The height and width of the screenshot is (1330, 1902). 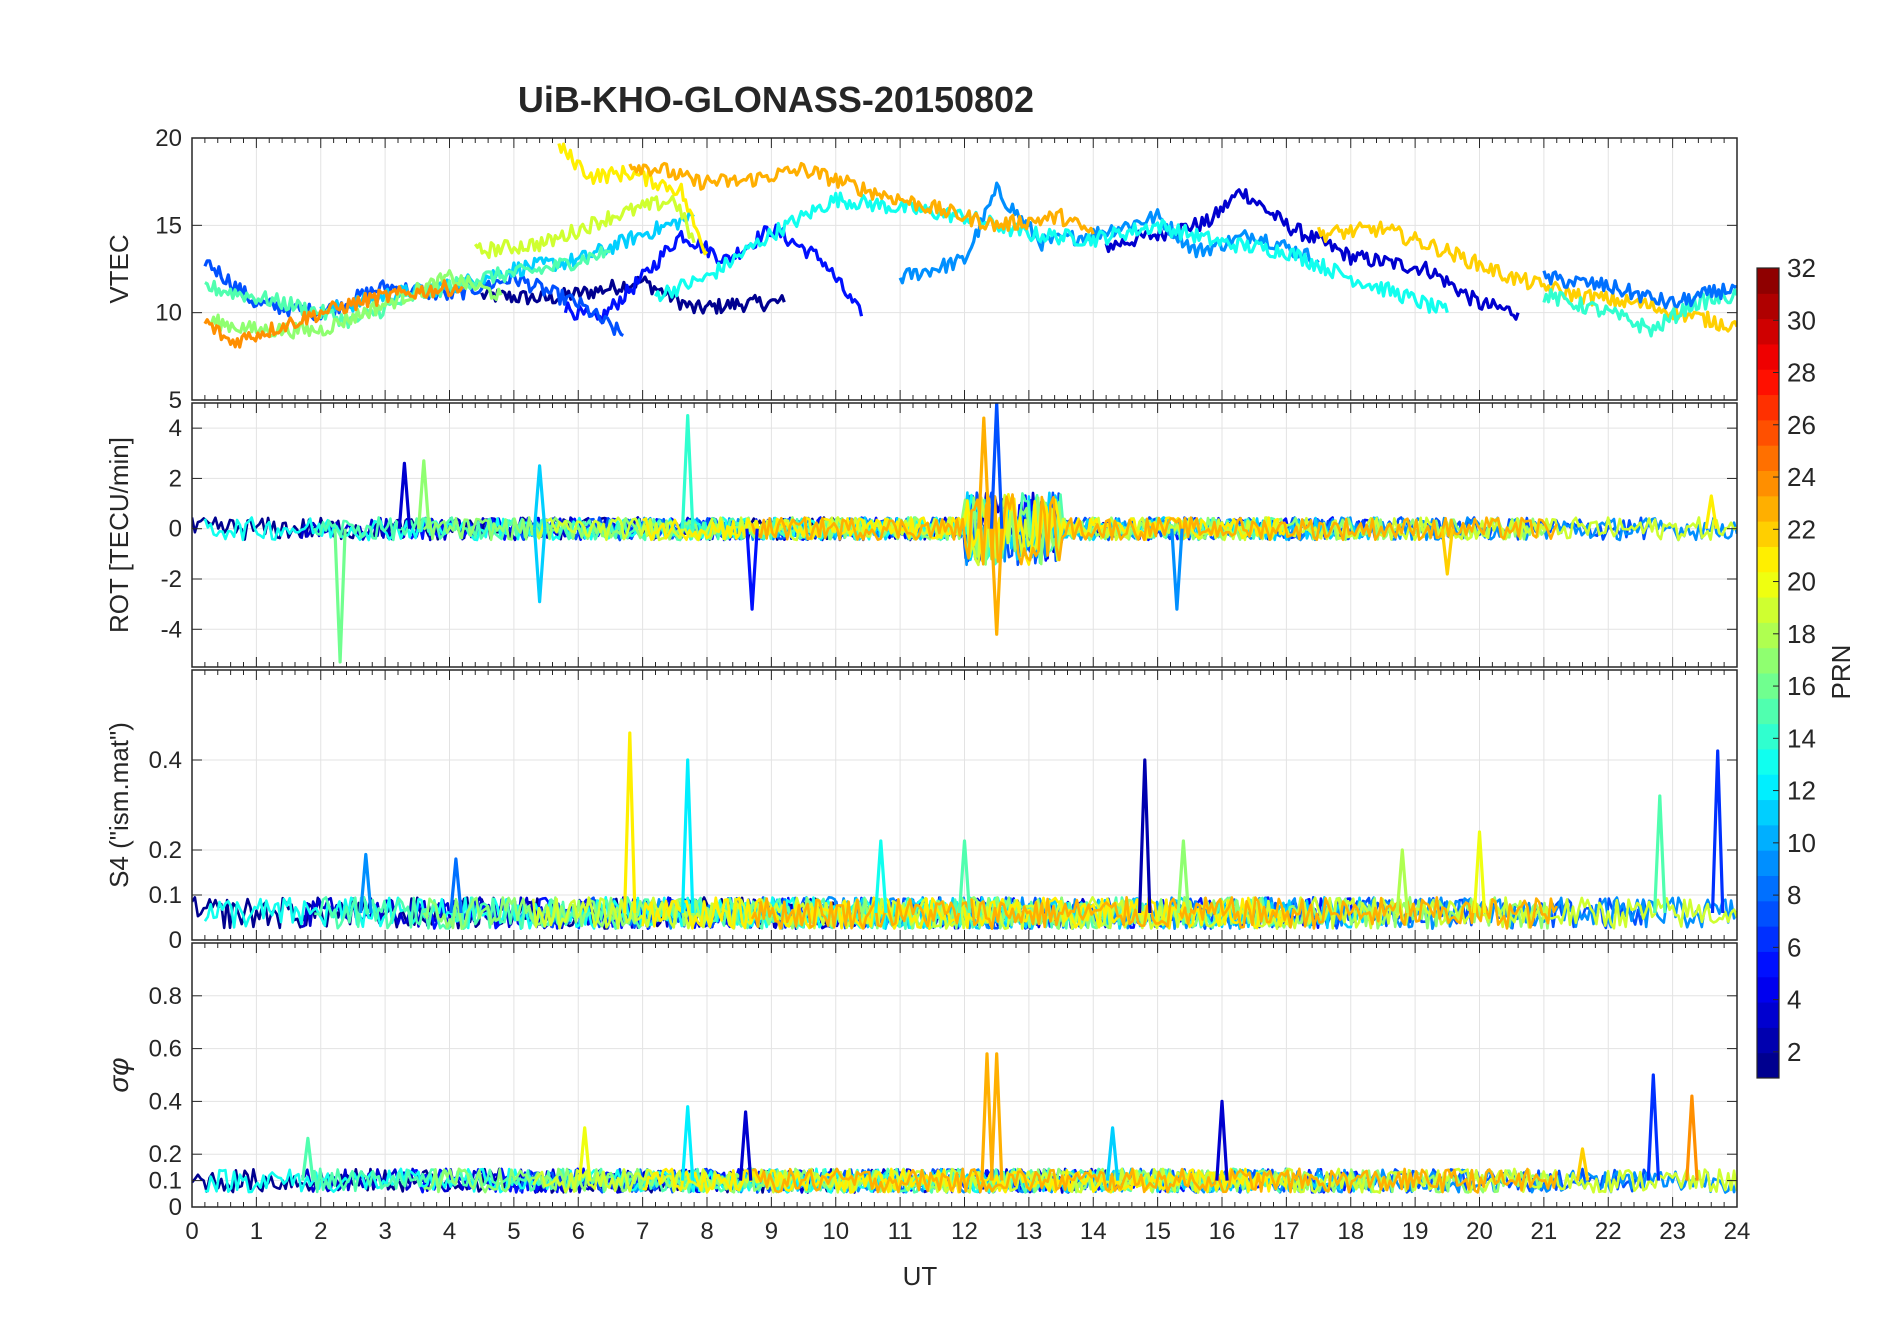 I want to click on x-tick-label: 0, so click(x=191, y=1231).